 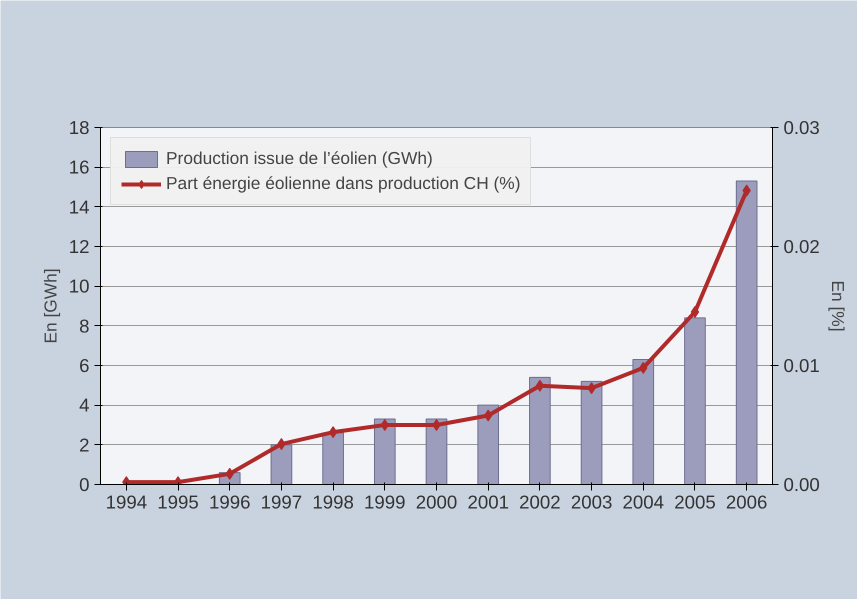 I want to click on y2-tick-label: 0.01, so click(x=802, y=365).